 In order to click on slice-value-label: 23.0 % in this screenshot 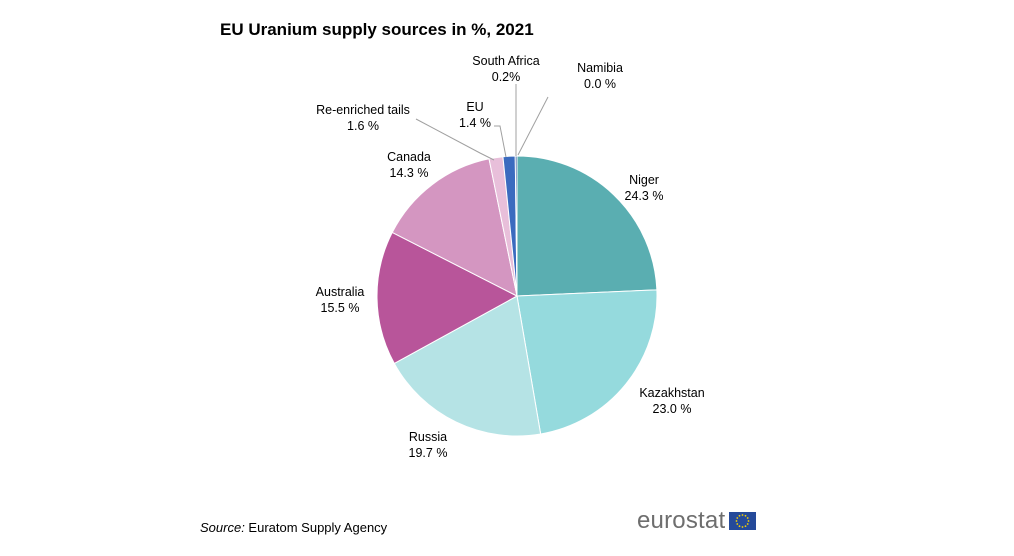, I will do `click(672, 409)`.